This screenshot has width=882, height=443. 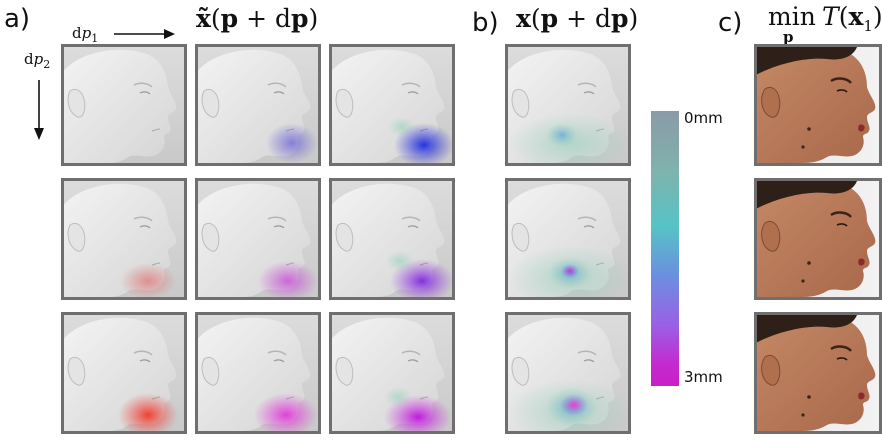 What do you see at coordinates (215, 18) in the screenshot?
I see `panel-a-title-open: (` at bounding box center [215, 18].